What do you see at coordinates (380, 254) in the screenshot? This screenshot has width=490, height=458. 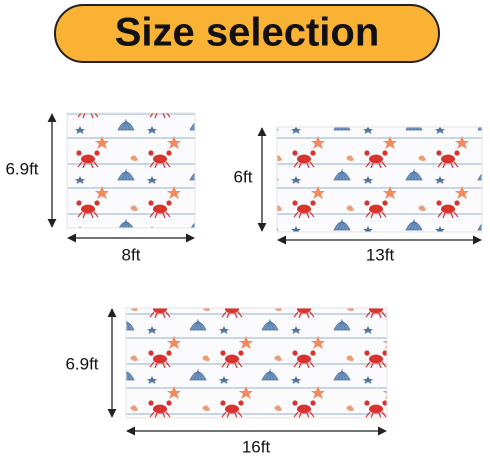 I see `width-label: 13ft` at bounding box center [380, 254].